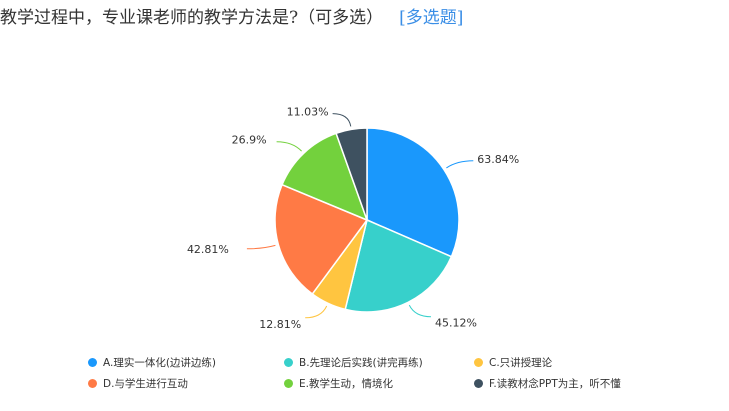 The width and height of the screenshot is (729, 411). What do you see at coordinates (321, 239) in the screenshot?
I see `pie-slice-d` at bounding box center [321, 239].